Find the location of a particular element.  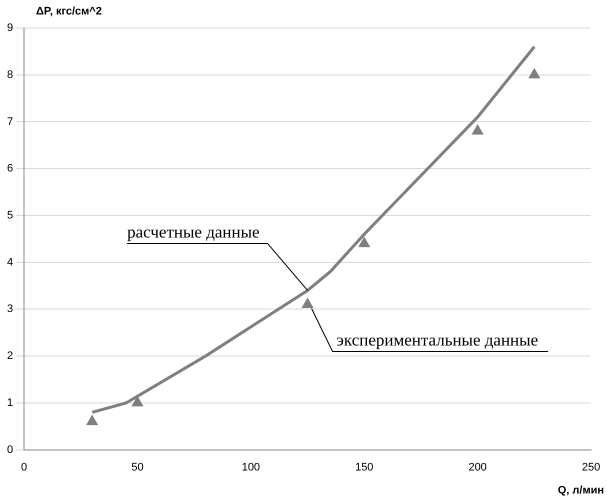

x-tick-label: 150 is located at coordinates (364, 467).